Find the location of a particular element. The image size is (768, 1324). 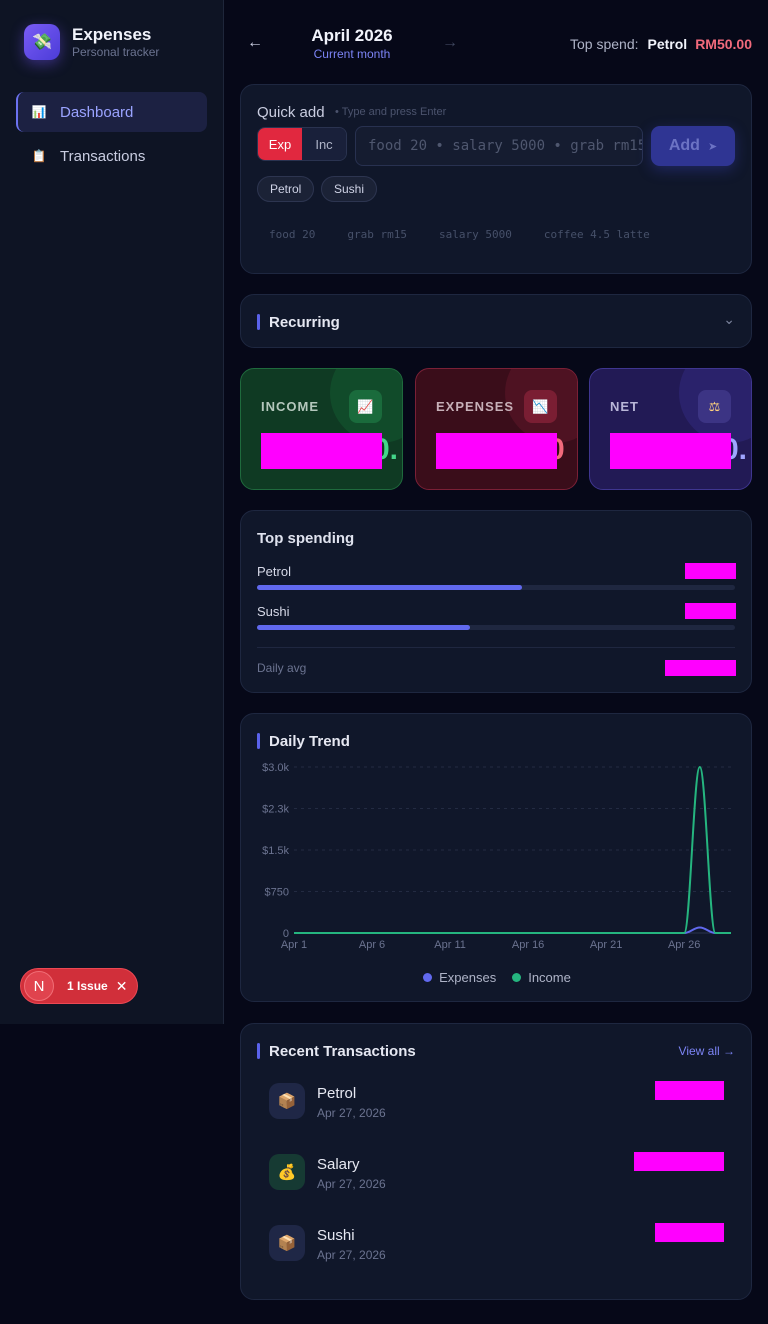

y-tick-label: $750 is located at coordinates (277, 893).